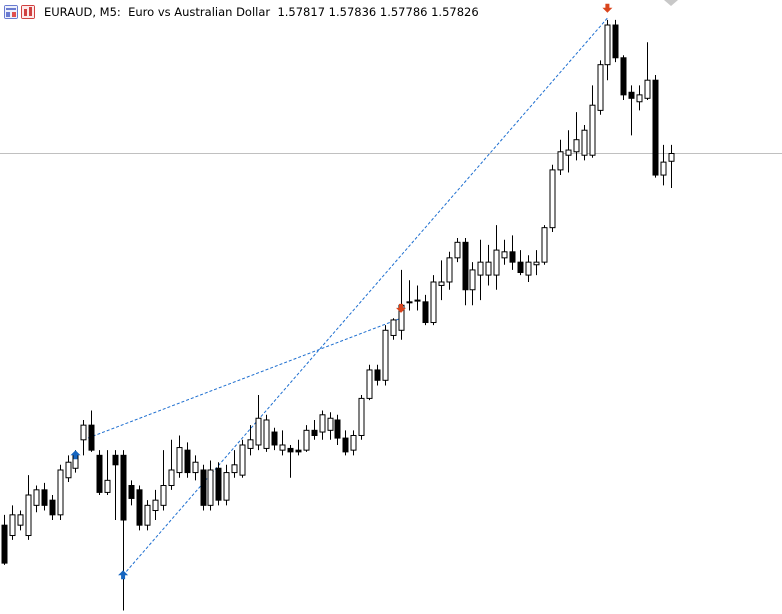  I want to click on icon-indicator, so click(28, 12).